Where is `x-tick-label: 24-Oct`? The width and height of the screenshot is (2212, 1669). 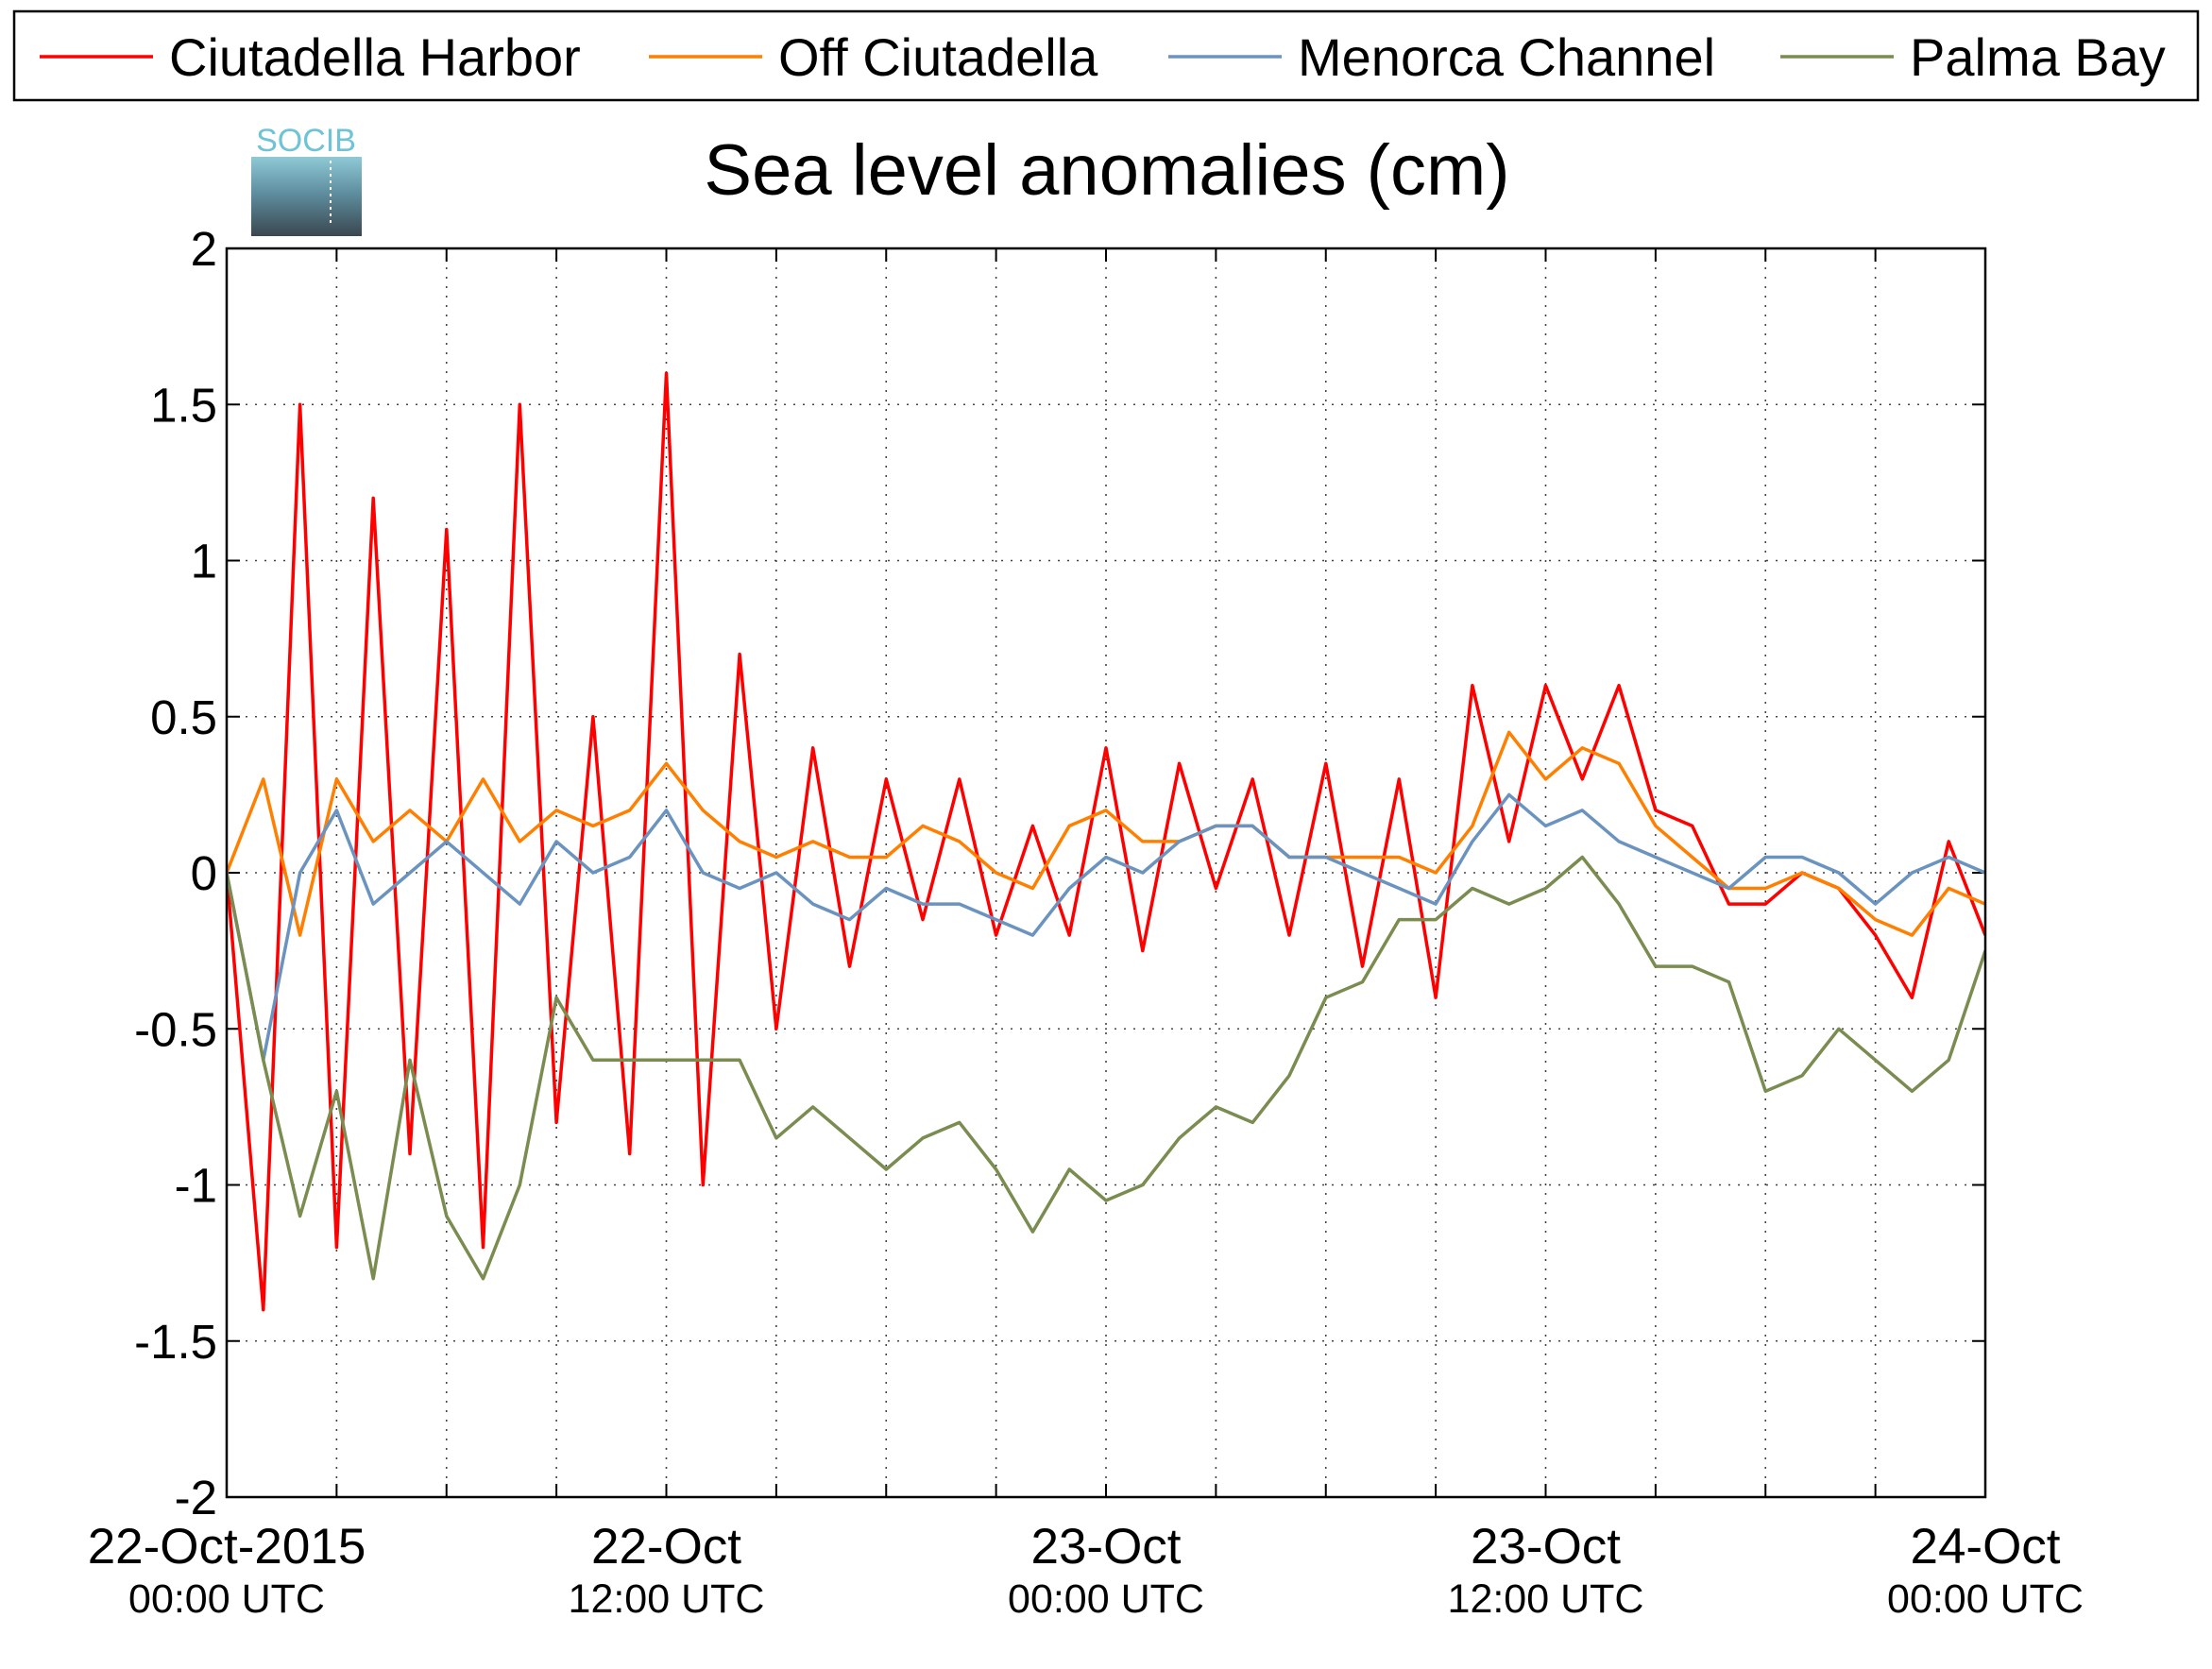
x-tick-label: 24-Oct is located at coordinates (1985, 1547).